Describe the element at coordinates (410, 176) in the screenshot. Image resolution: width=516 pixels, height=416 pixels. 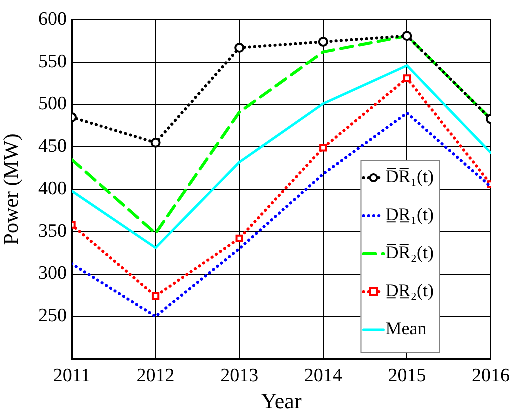
I see `legend-label: D̅R̅₁(t)` at that location.